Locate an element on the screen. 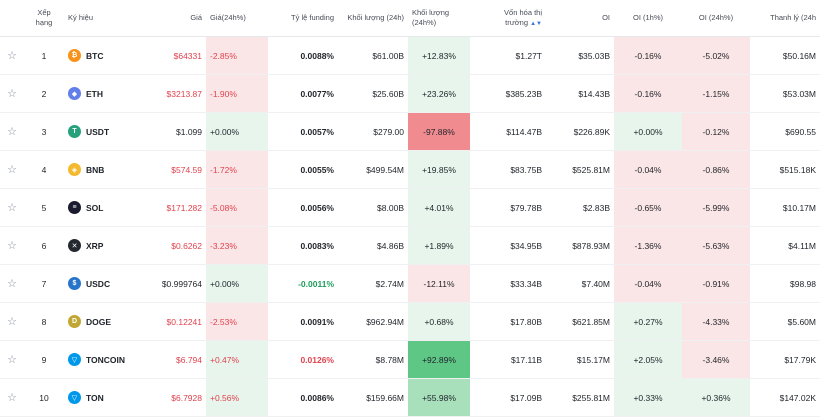 Image resolution: width=820 pixels, height=417 pixels. liquidation-cell: $690.55 is located at coordinates (785, 131).